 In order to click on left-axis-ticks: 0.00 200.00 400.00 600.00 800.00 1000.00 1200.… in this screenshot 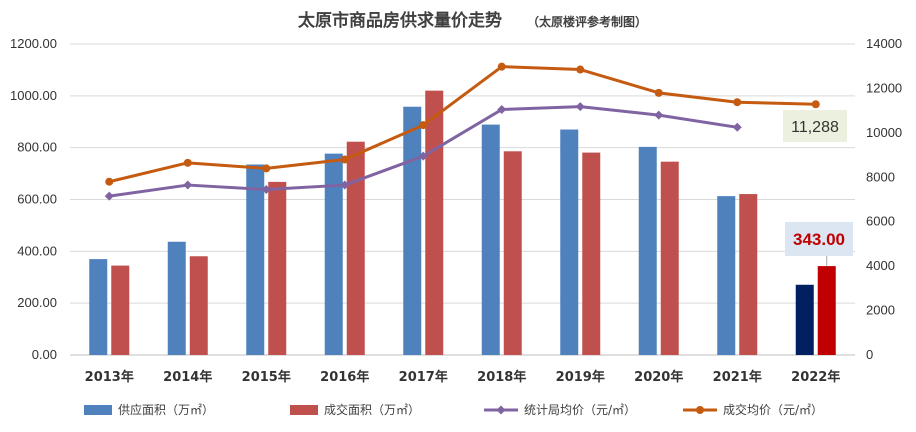, I will do `click(33, 199)`.